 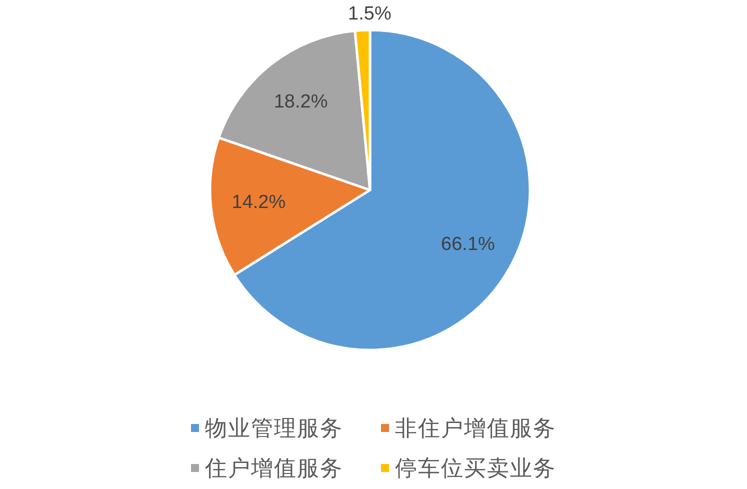 What do you see at coordinates (259, 203) in the screenshot?
I see `data-label: 14.2%` at bounding box center [259, 203].